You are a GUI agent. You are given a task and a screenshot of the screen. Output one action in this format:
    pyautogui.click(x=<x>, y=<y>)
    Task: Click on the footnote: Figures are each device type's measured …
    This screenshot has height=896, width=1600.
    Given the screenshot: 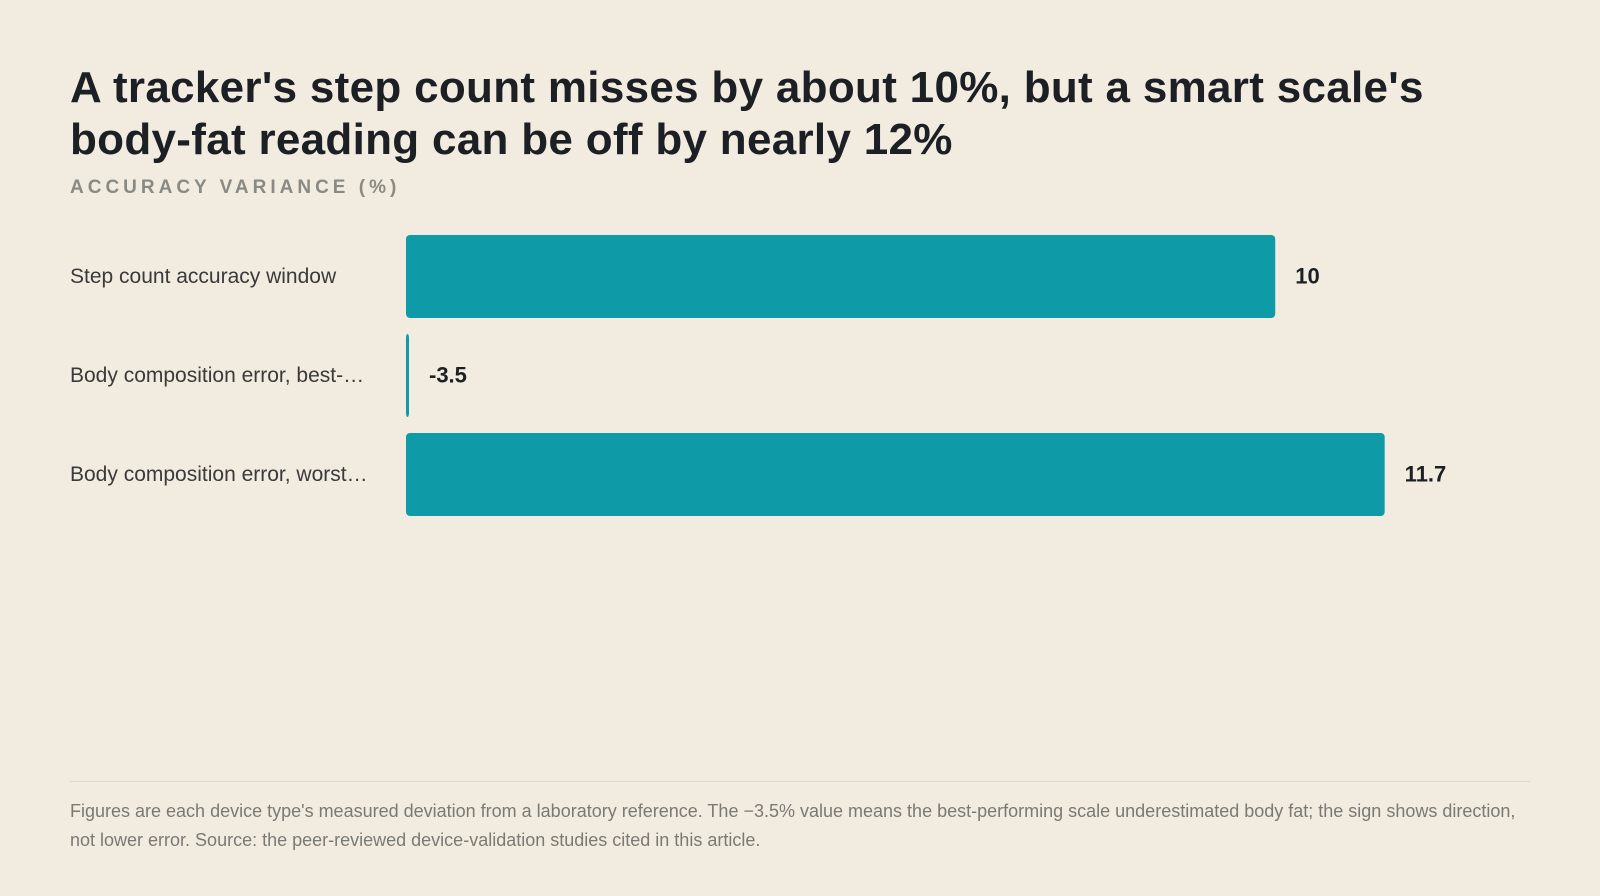 What is the action you would take?
    pyautogui.click(x=793, y=825)
    